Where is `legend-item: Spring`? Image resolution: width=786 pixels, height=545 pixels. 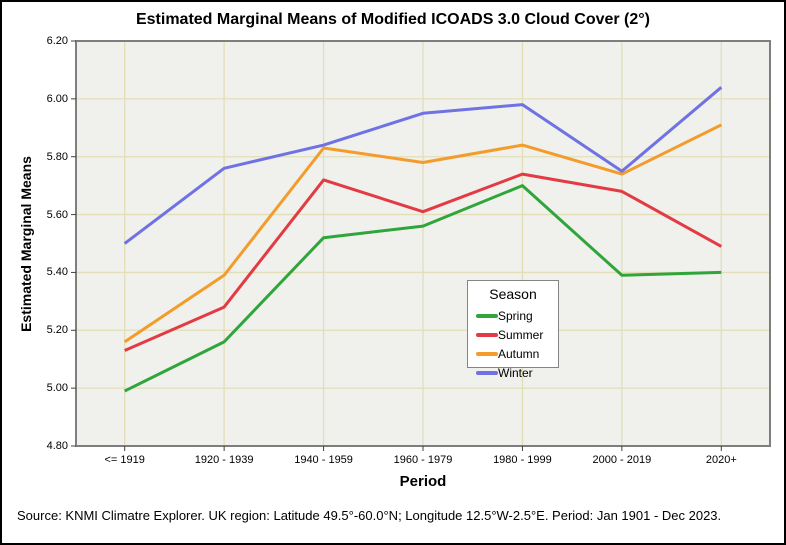
legend-item: Spring is located at coordinates (513, 315).